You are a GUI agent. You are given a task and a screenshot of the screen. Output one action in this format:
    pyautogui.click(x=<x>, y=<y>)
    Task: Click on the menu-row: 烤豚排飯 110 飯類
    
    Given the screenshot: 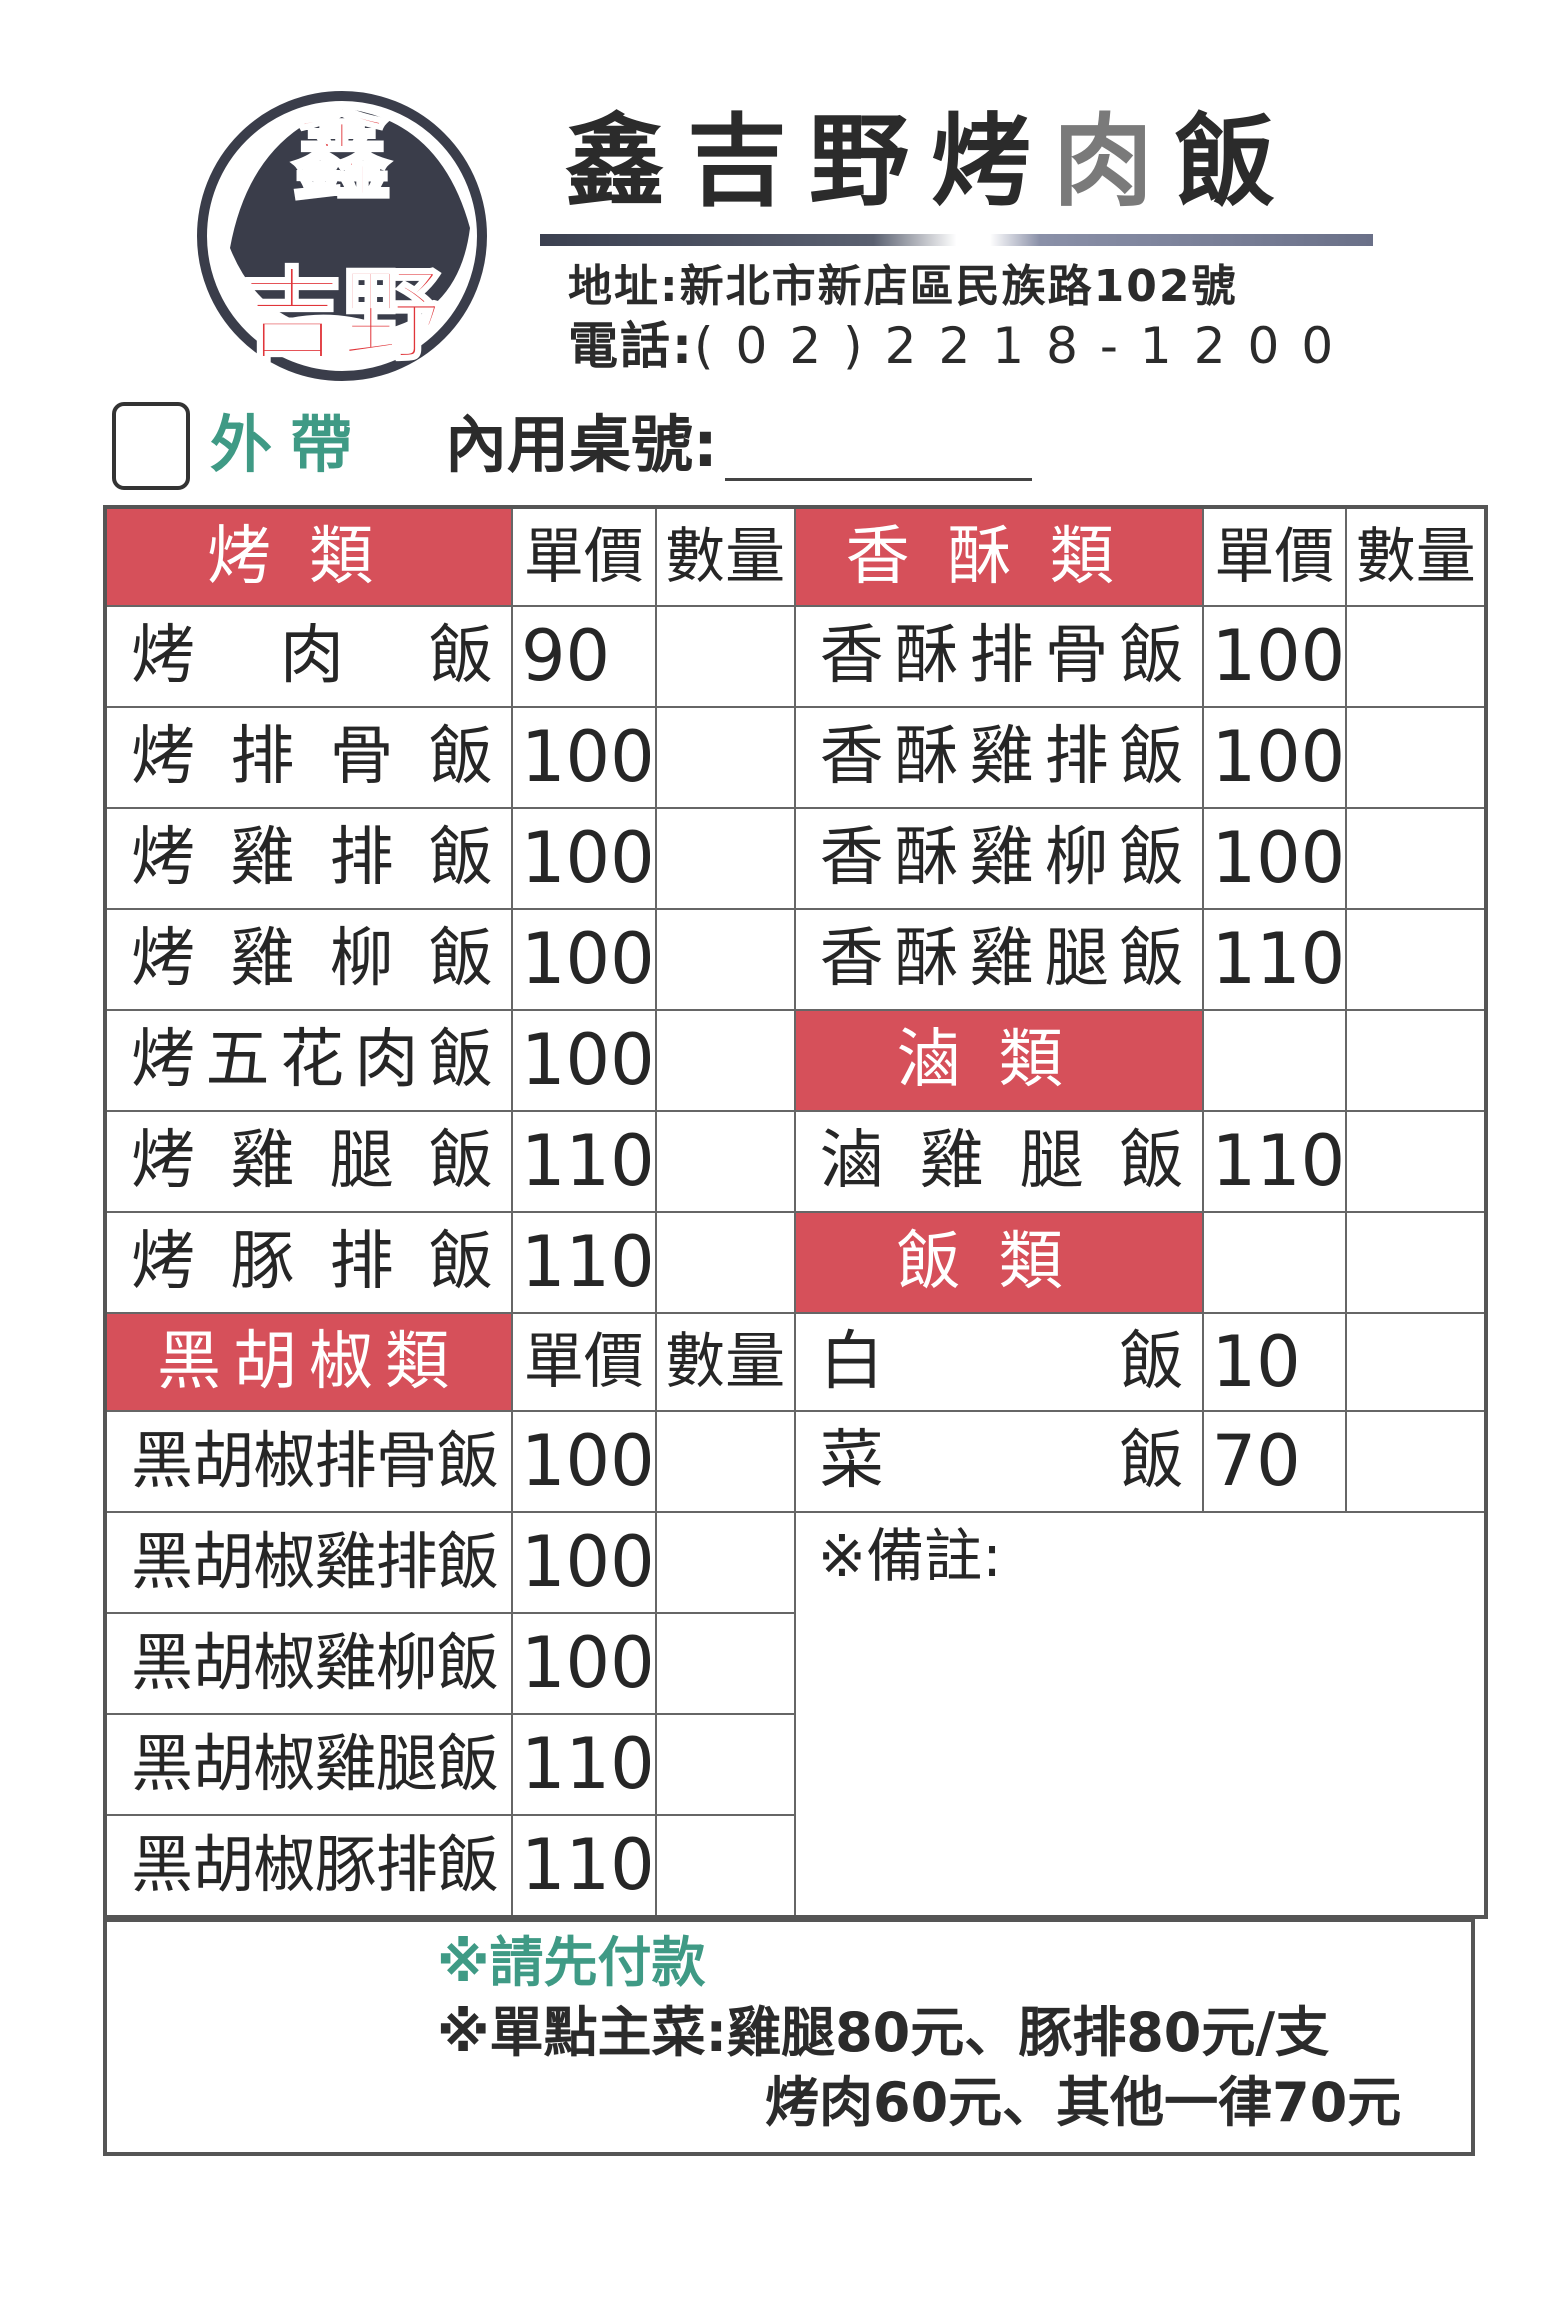 What is the action you would take?
    pyautogui.click(x=796, y=1262)
    